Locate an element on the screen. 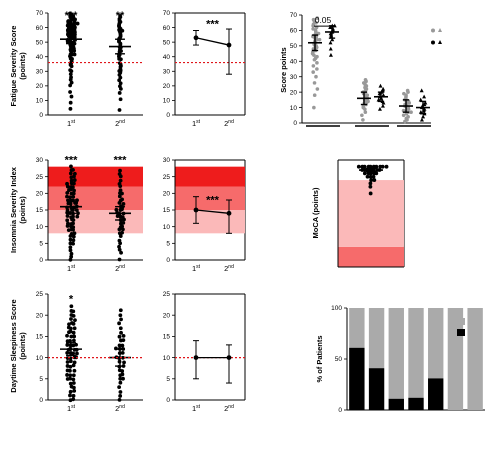 This screenshot has width=500, height=454. y-axis-label-line-G-1: (points) is located at coordinates (22, 346).